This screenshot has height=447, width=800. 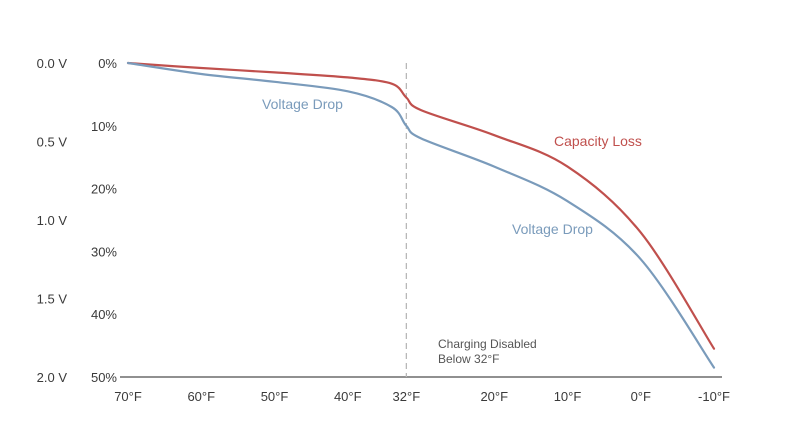 What do you see at coordinates (275, 396) in the screenshot?
I see `x-tick-label: 50°F` at bounding box center [275, 396].